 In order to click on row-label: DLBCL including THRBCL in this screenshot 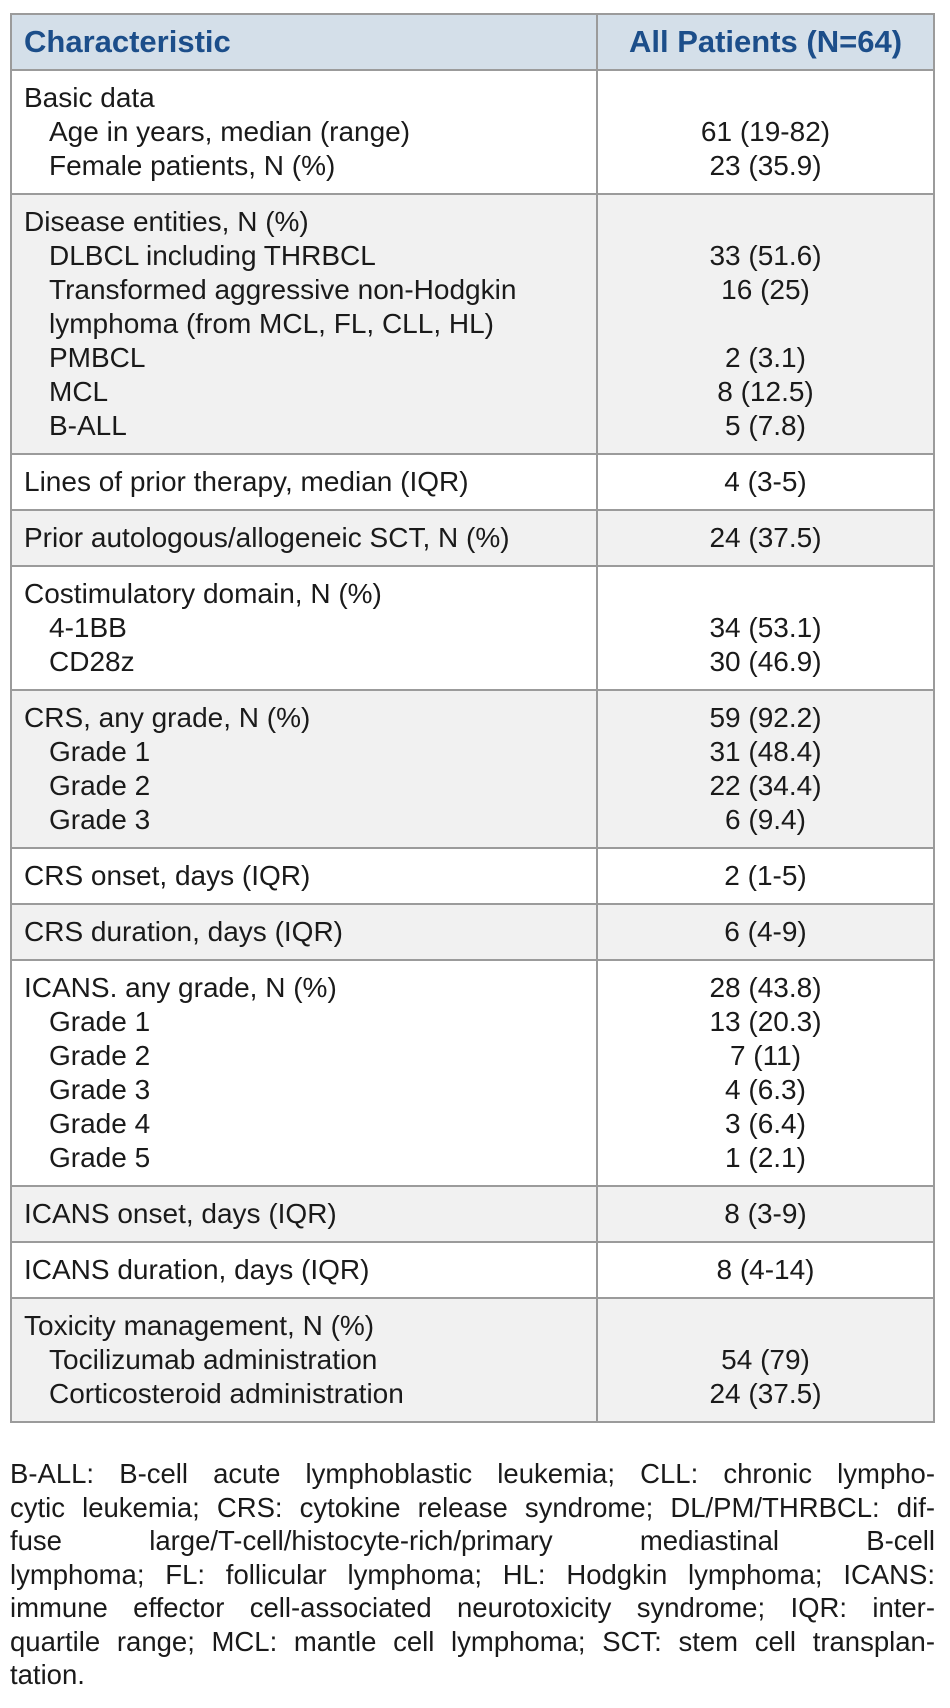, I will do `click(212, 255)`.